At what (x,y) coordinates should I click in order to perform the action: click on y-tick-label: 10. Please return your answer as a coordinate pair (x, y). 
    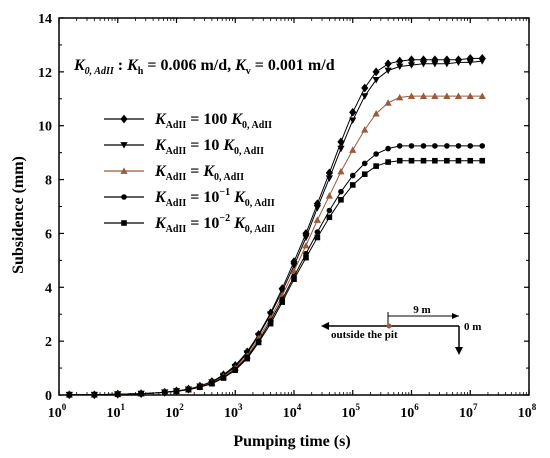
    Looking at the image, I should click on (45, 127).